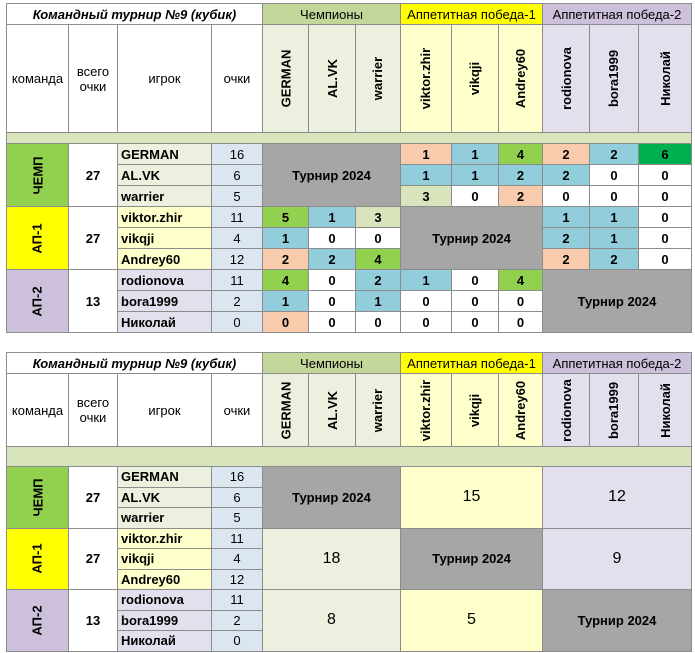 This screenshot has width=695, height=653. I want to click on player-points-text: 11, so click(237, 600).